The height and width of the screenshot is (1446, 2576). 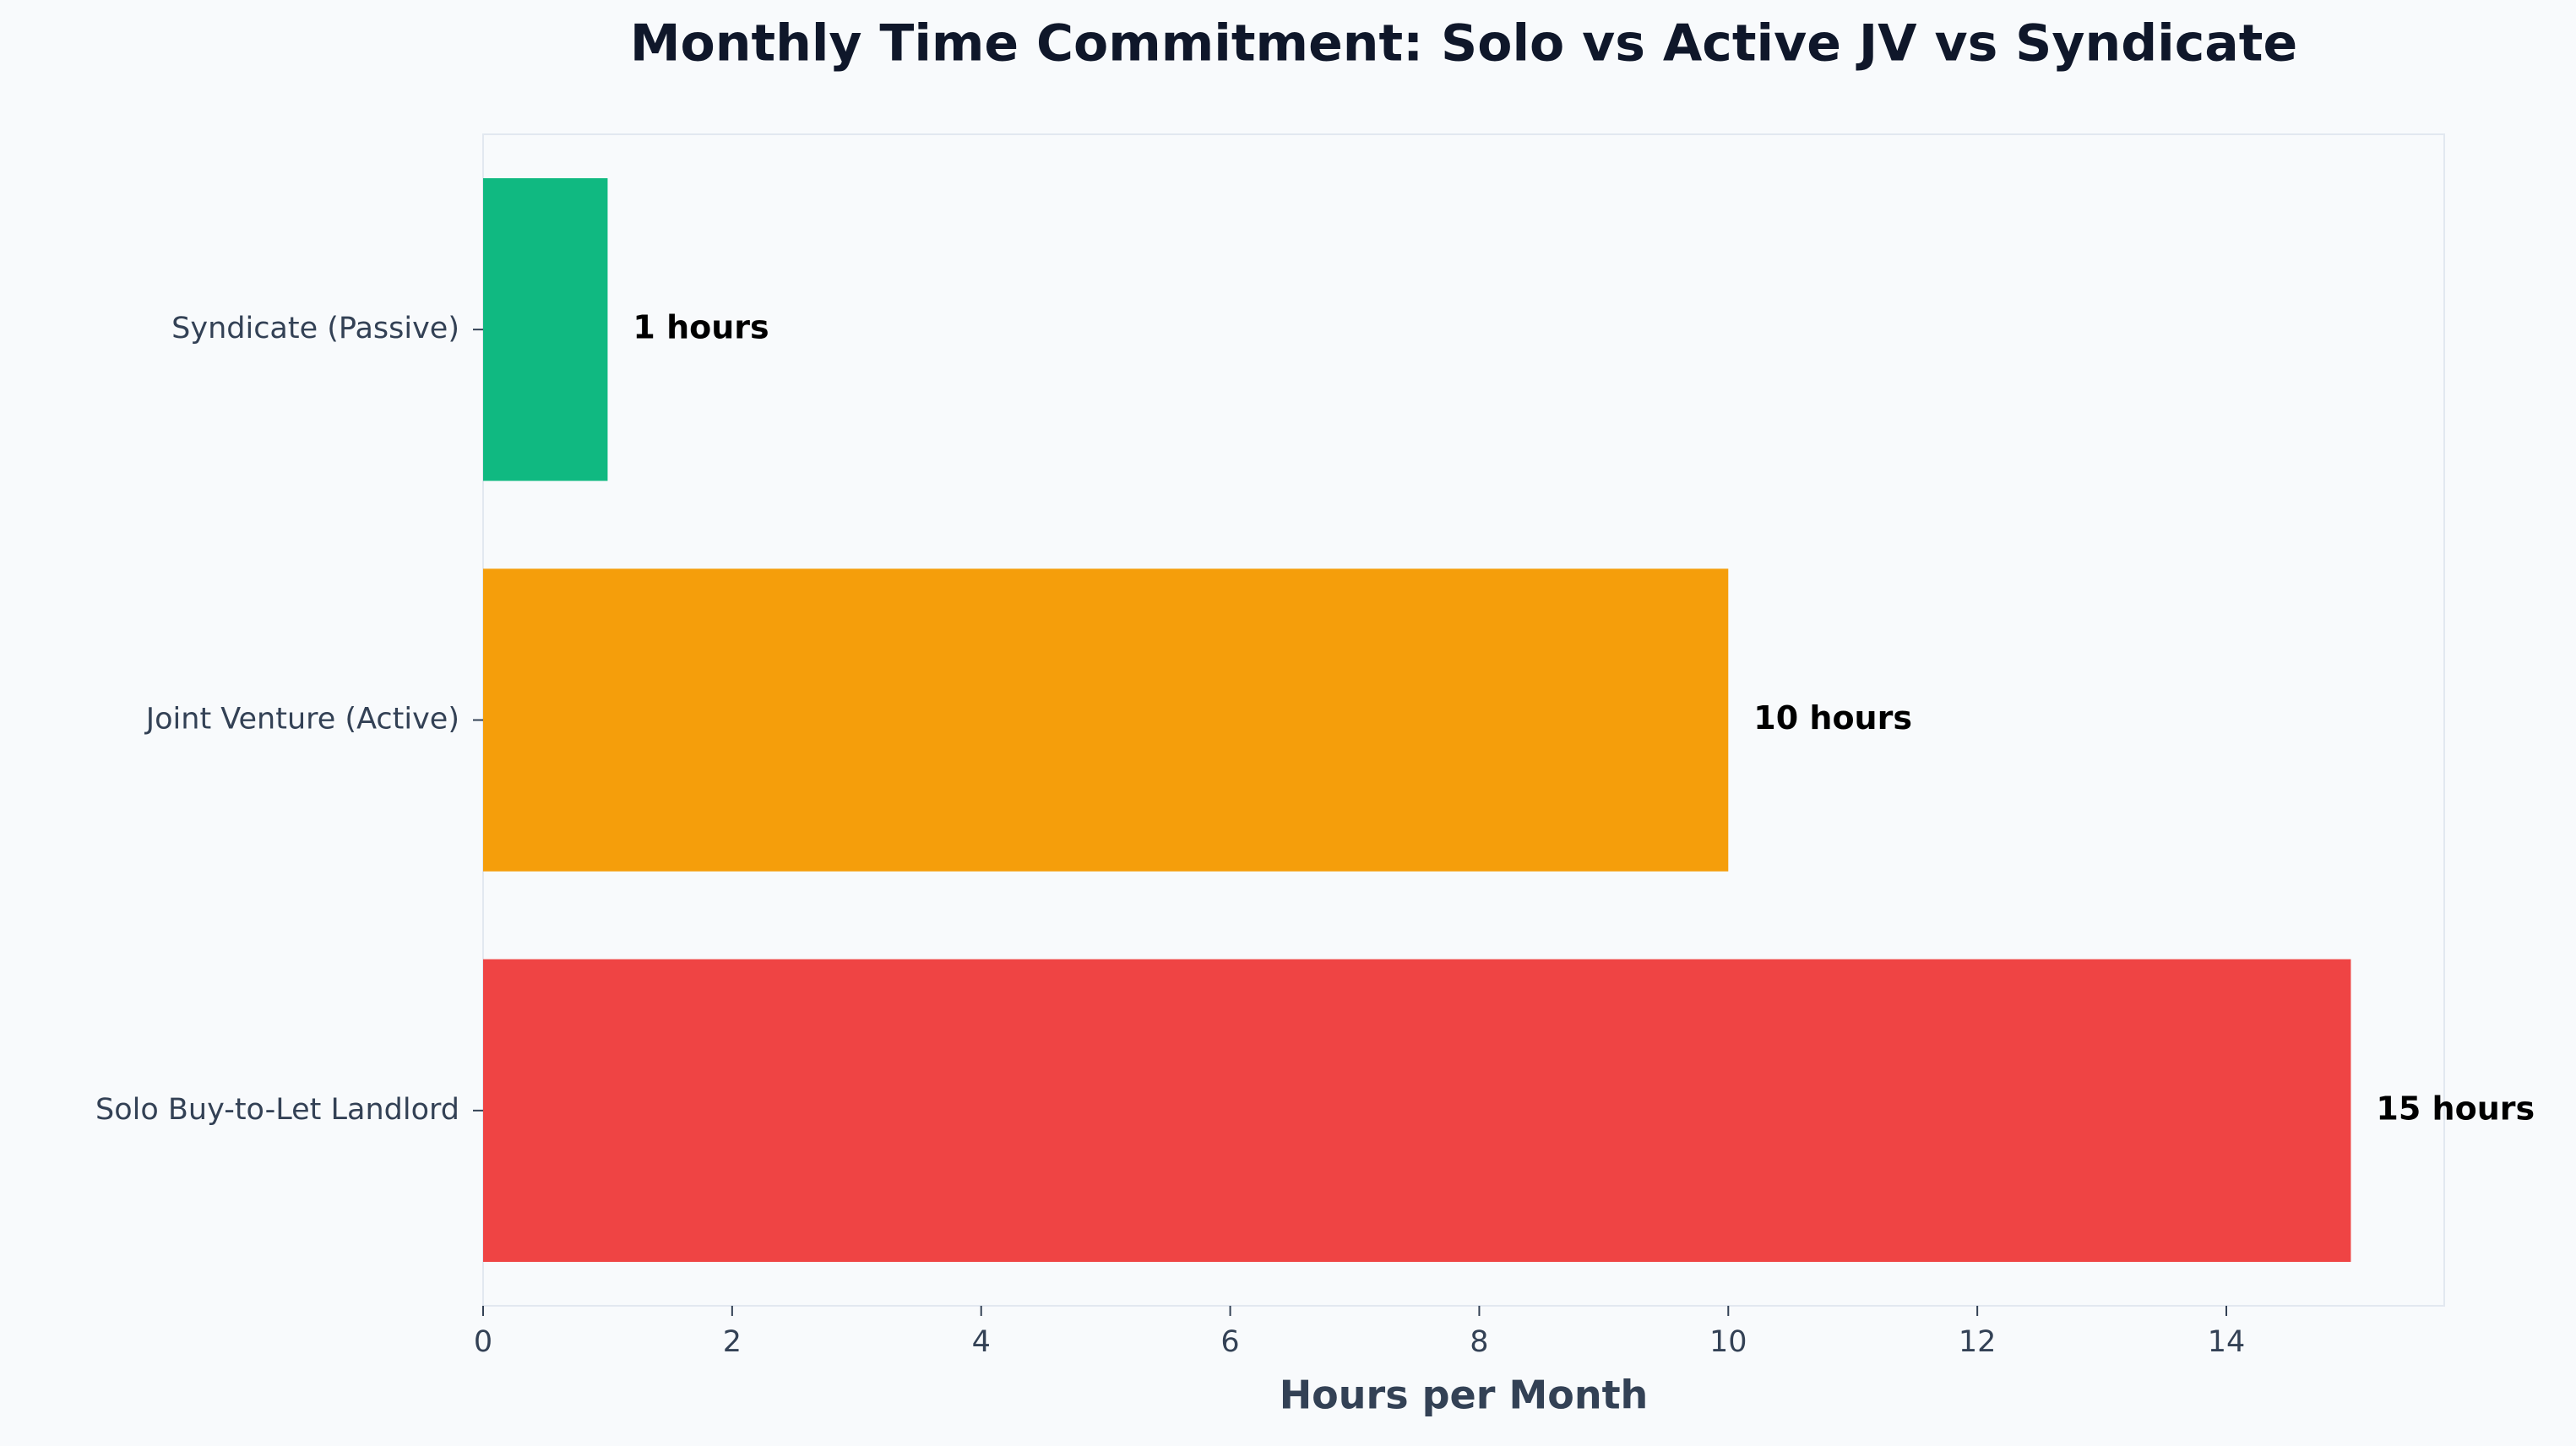 I want to click on x-tick-label: 12, so click(x=1978, y=1342).